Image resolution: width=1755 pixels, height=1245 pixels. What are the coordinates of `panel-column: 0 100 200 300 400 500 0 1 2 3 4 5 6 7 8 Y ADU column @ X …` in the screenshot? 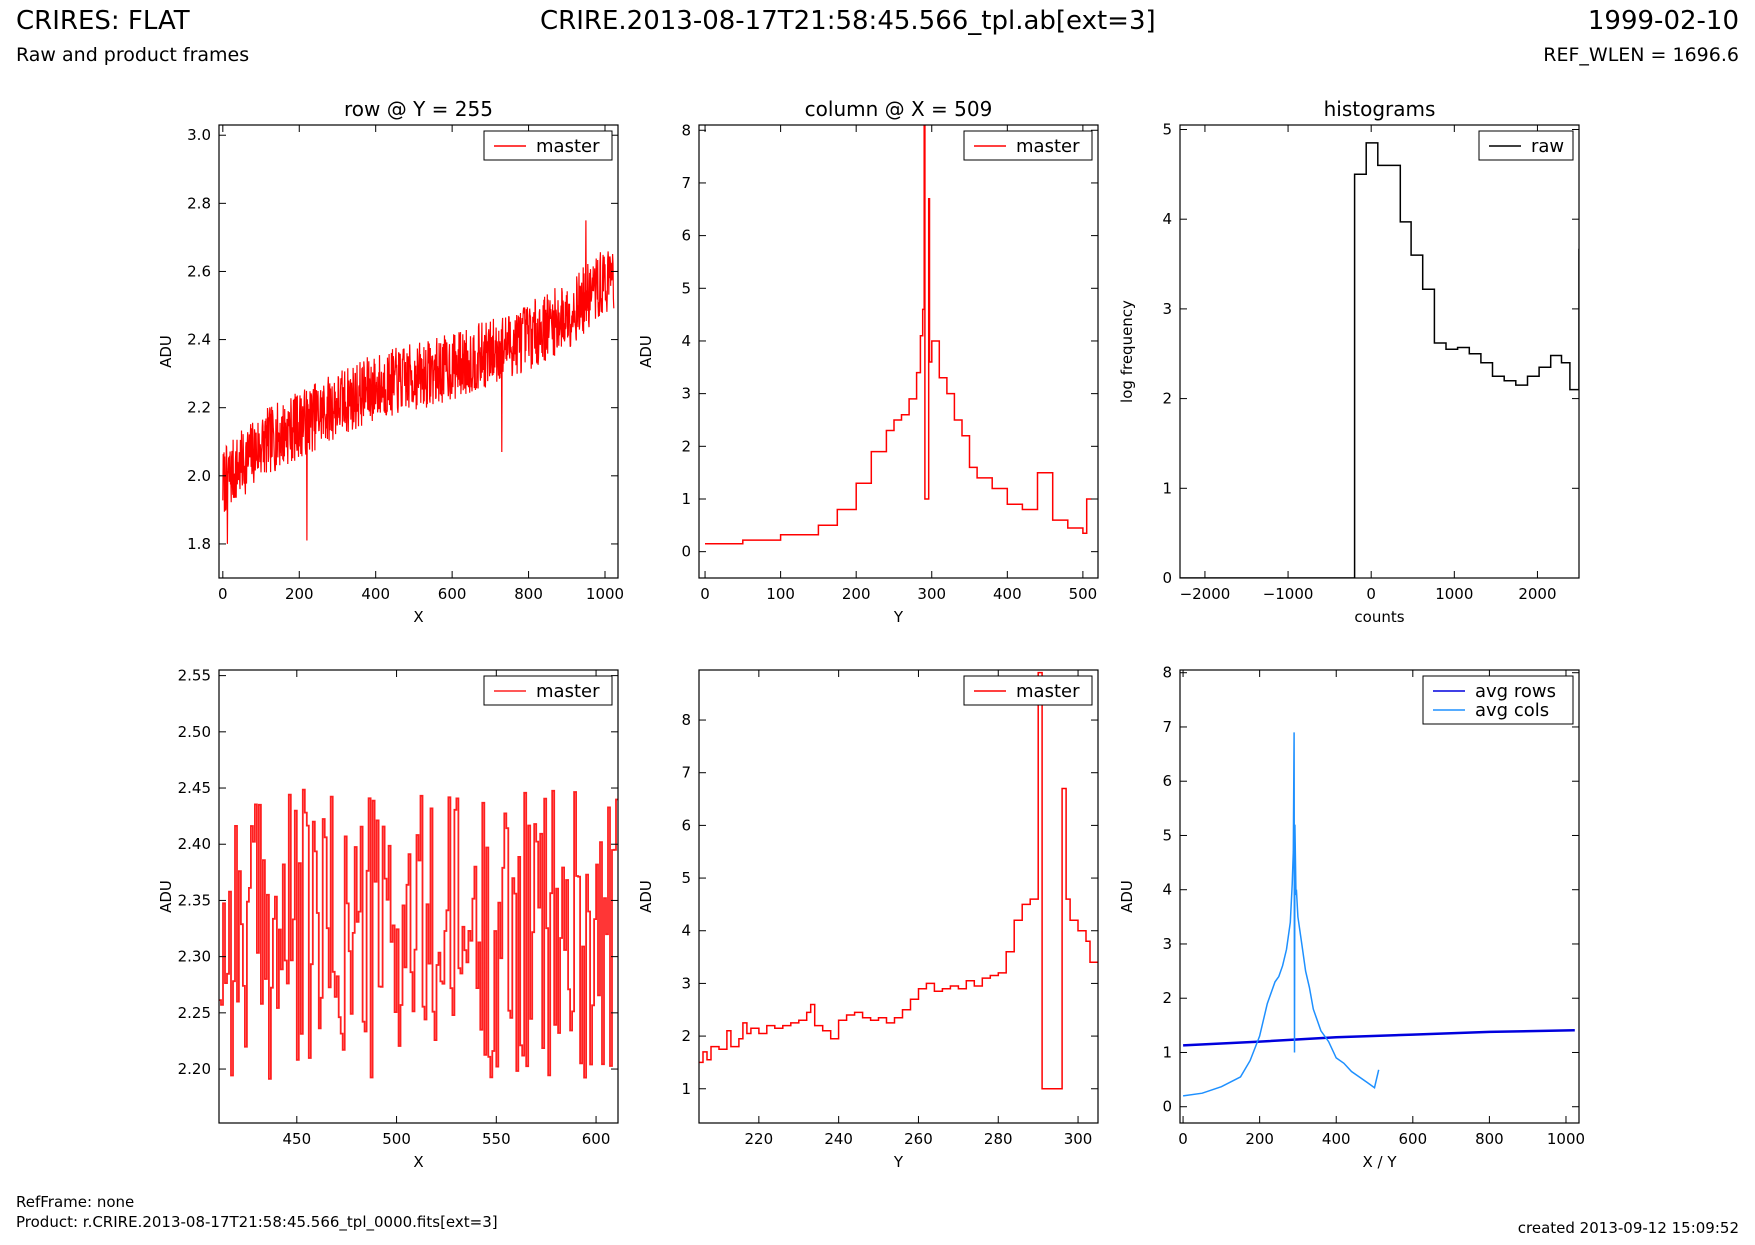 It's located at (868, 361).